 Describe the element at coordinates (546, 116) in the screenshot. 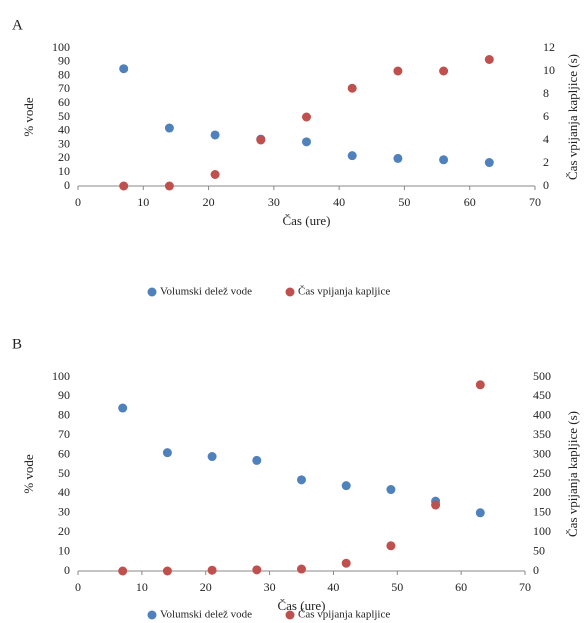

I see `y2-tick-label: 6` at that location.